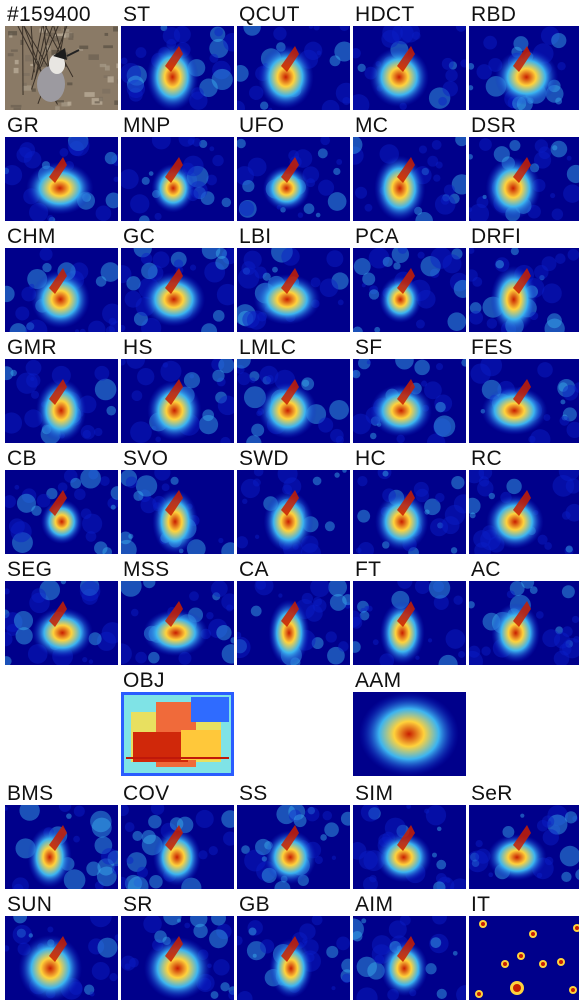 The image size is (579, 1000). Describe the element at coordinates (486, 458) in the screenshot. I see `method-label: RC` at that location.